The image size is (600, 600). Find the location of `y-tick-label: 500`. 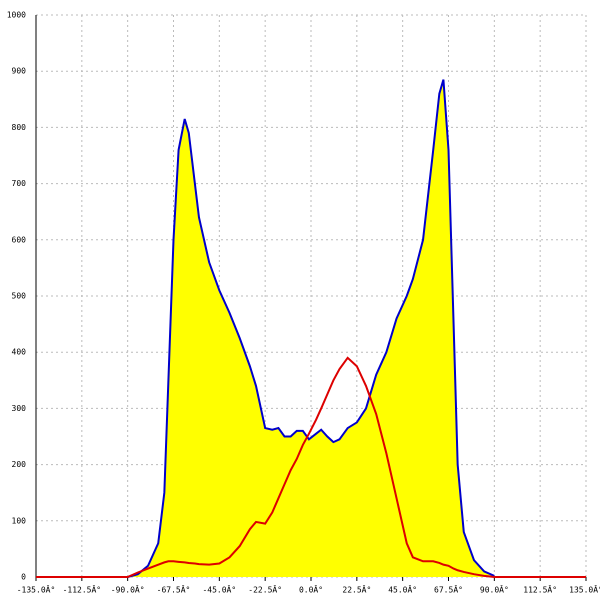

y-tick-label: 500 is located at coordinates (19, 296).